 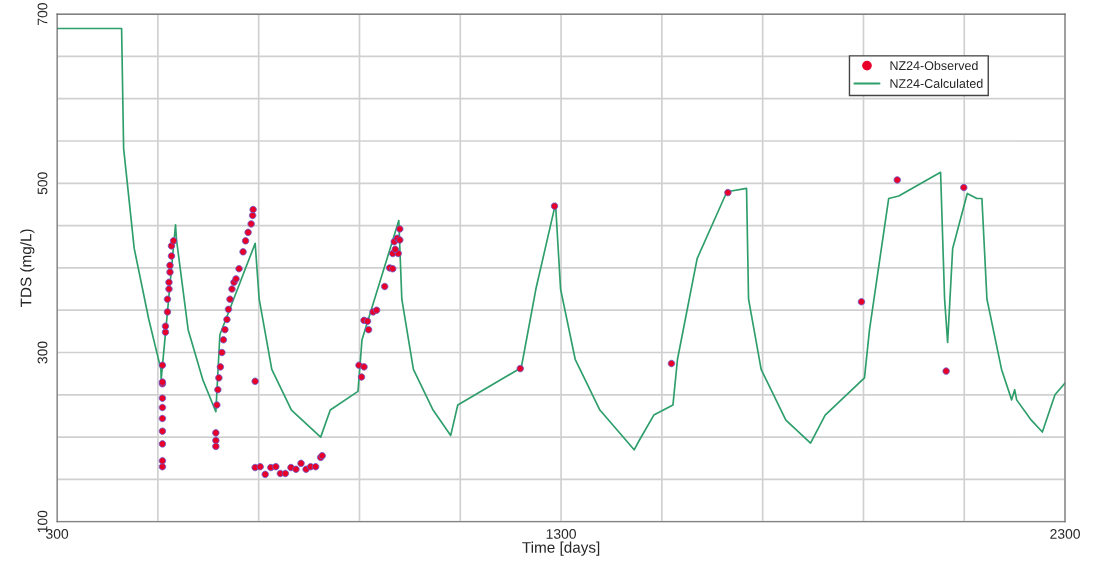 I want to click on x-axis-title: Time [days], so click(x=561, y=548).